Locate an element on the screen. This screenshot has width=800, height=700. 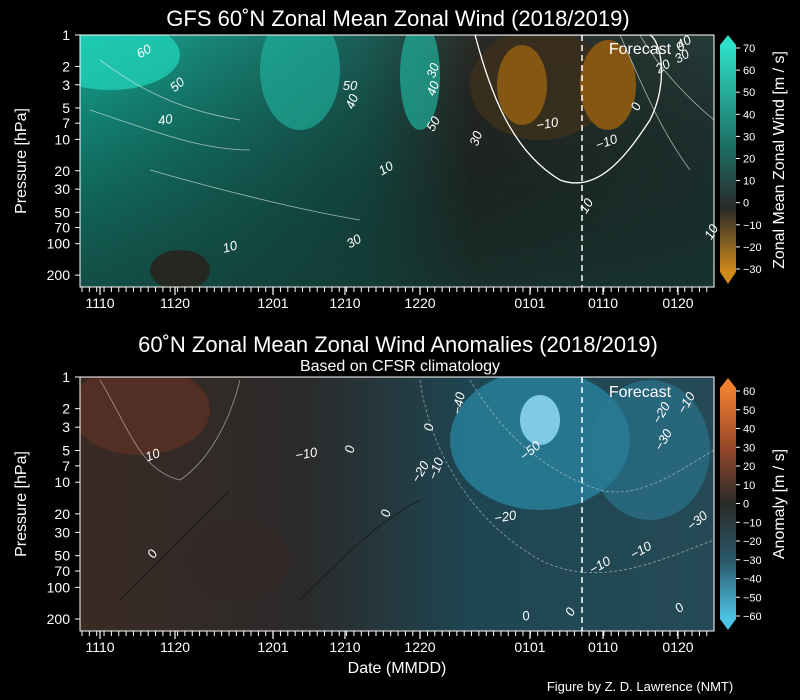
panel2-xlabel: Date (MMDD) is located at coordinates (397, 668).